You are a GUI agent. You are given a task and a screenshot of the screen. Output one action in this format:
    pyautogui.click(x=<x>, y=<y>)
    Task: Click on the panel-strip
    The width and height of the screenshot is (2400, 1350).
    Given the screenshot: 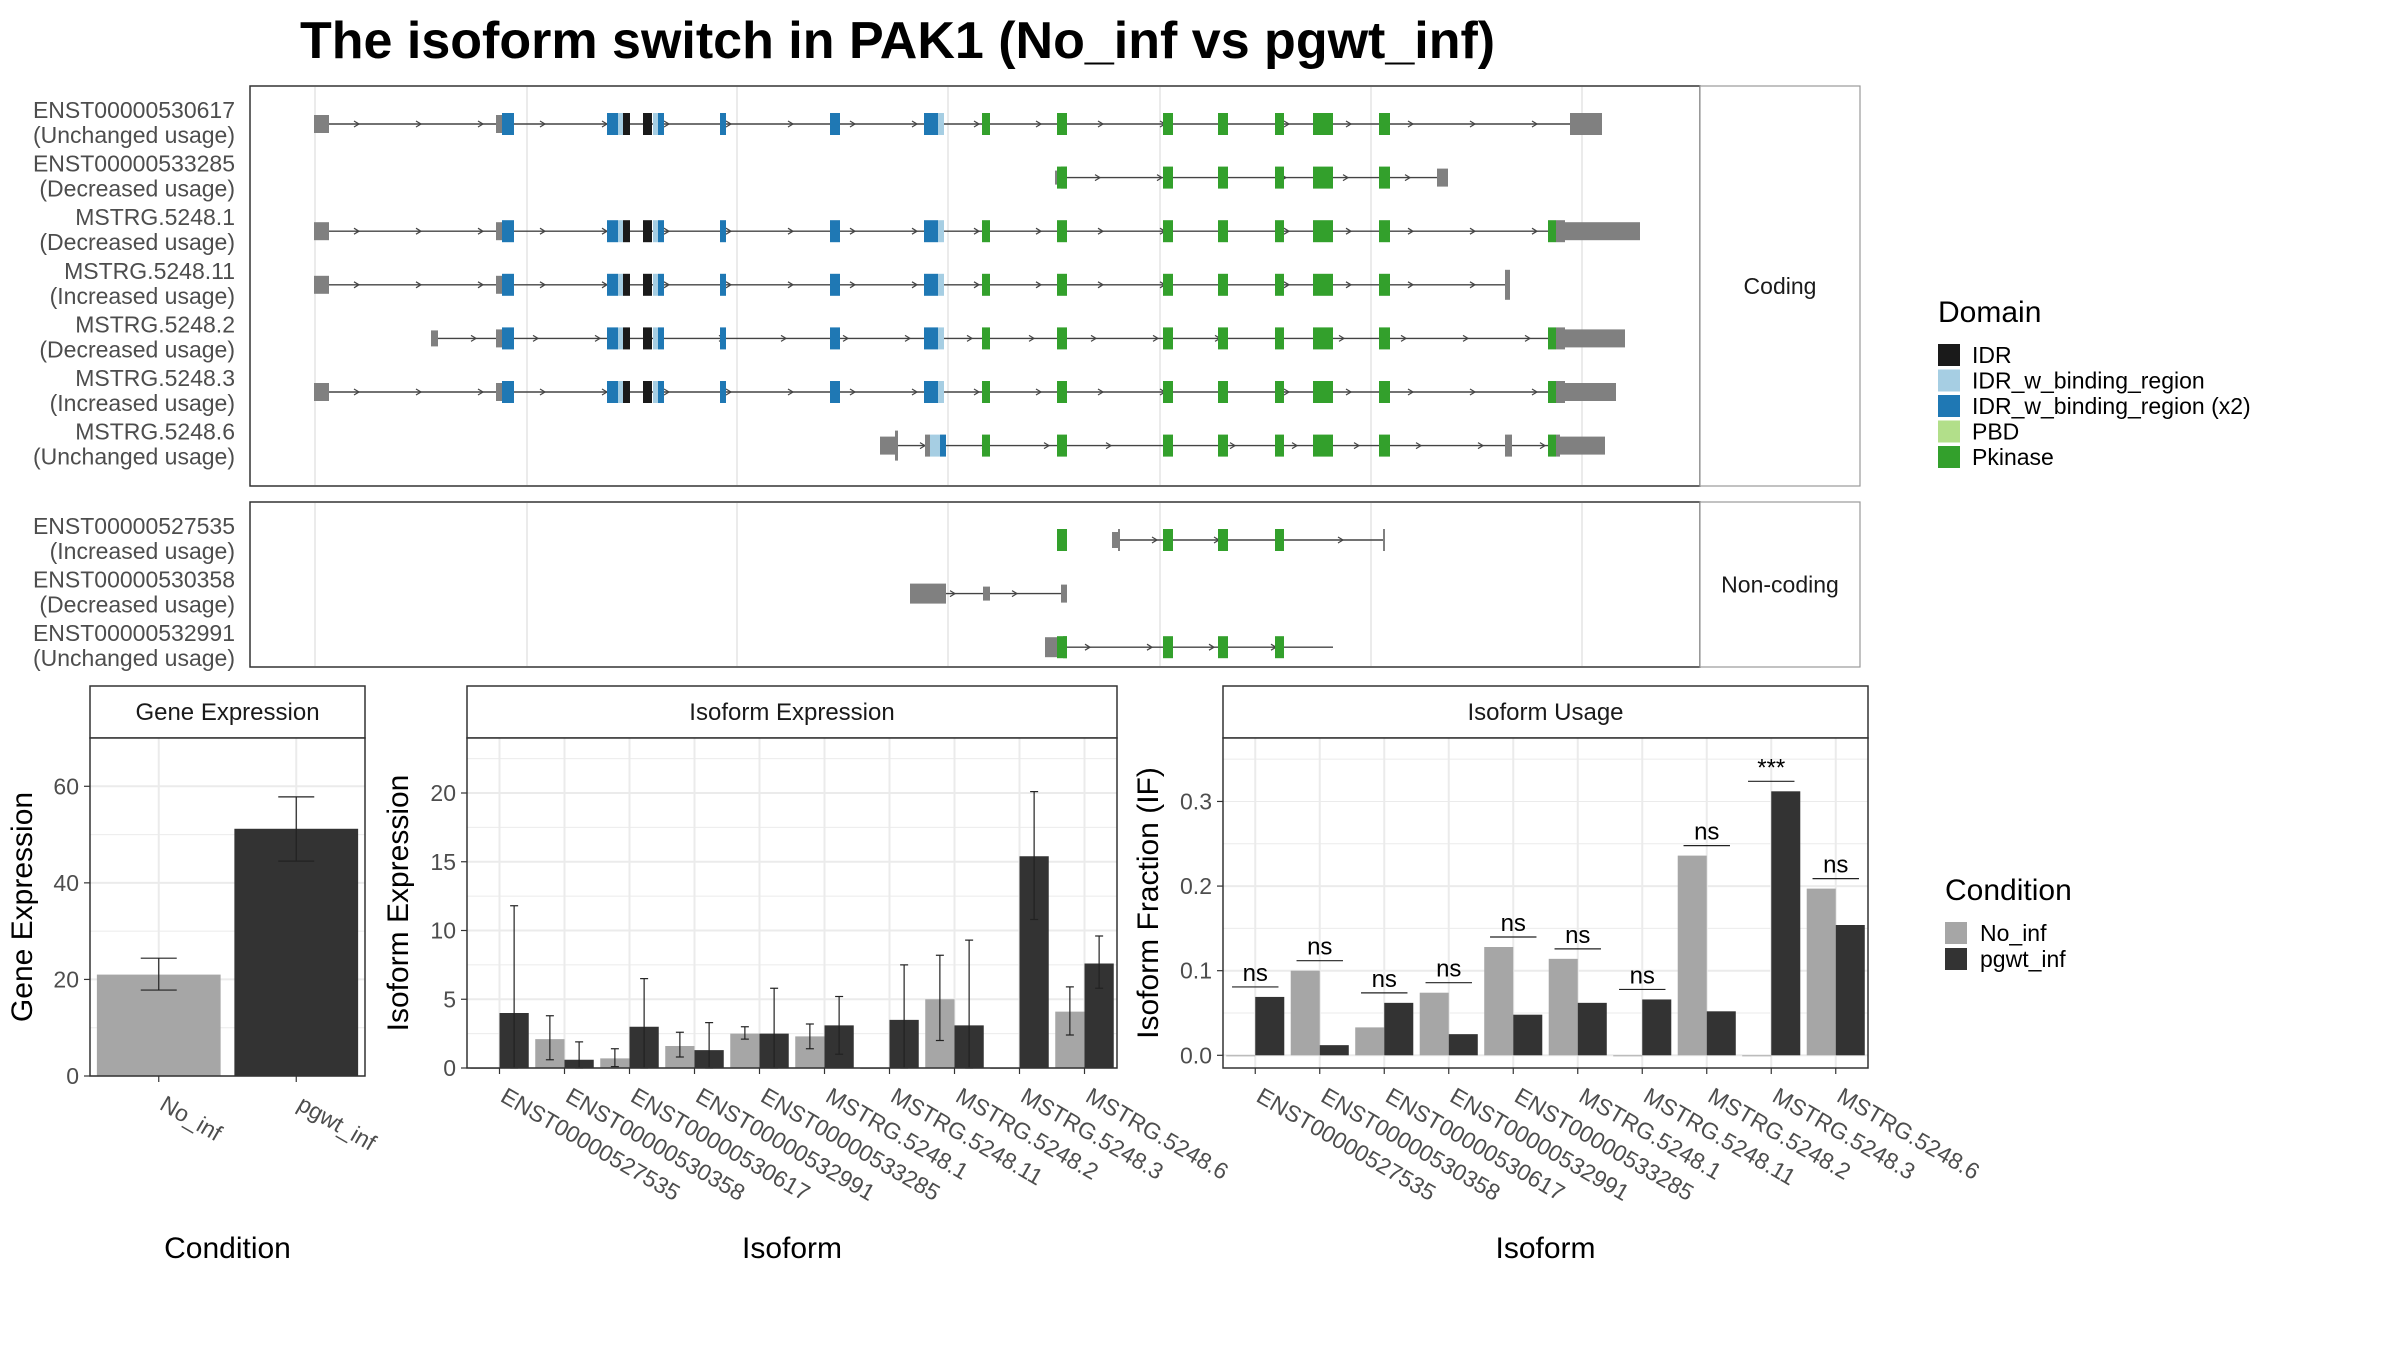 What is the action you would take?
    pyautogui.click(x=227, y=712)
    